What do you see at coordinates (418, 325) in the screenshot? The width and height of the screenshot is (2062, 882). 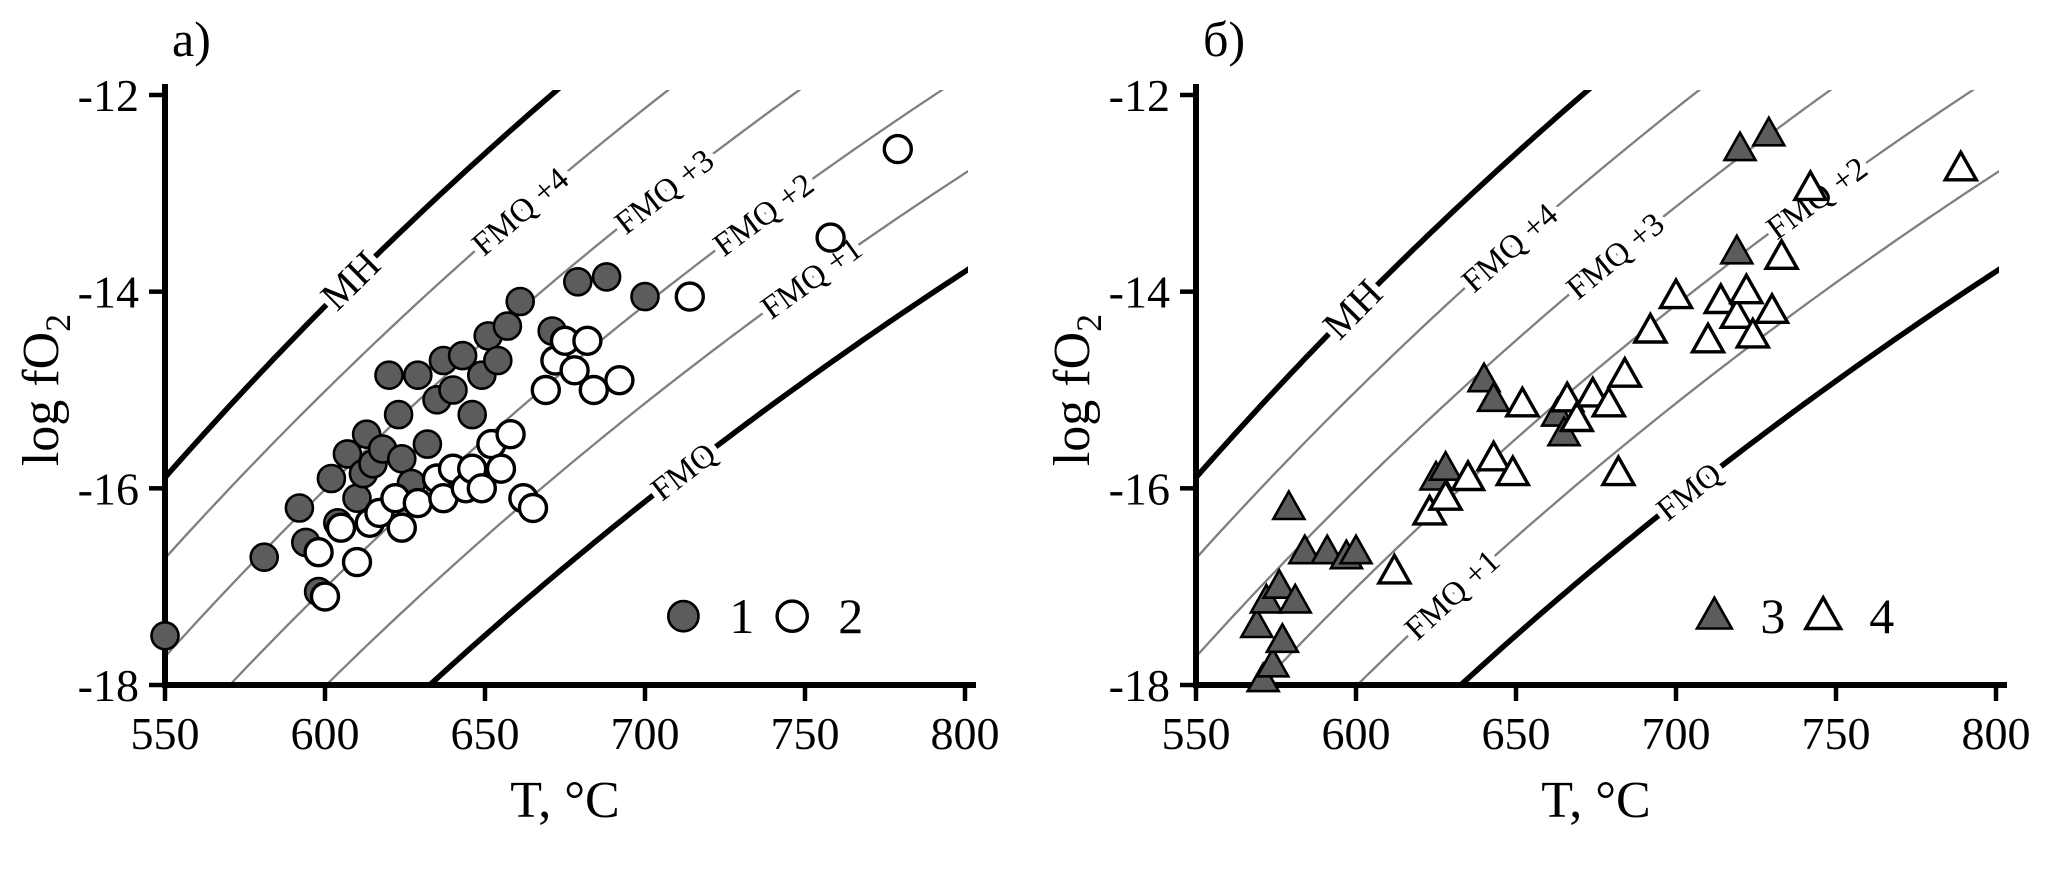 I see `buffer-curve-fmq+4` at bounding box center [418, 325].